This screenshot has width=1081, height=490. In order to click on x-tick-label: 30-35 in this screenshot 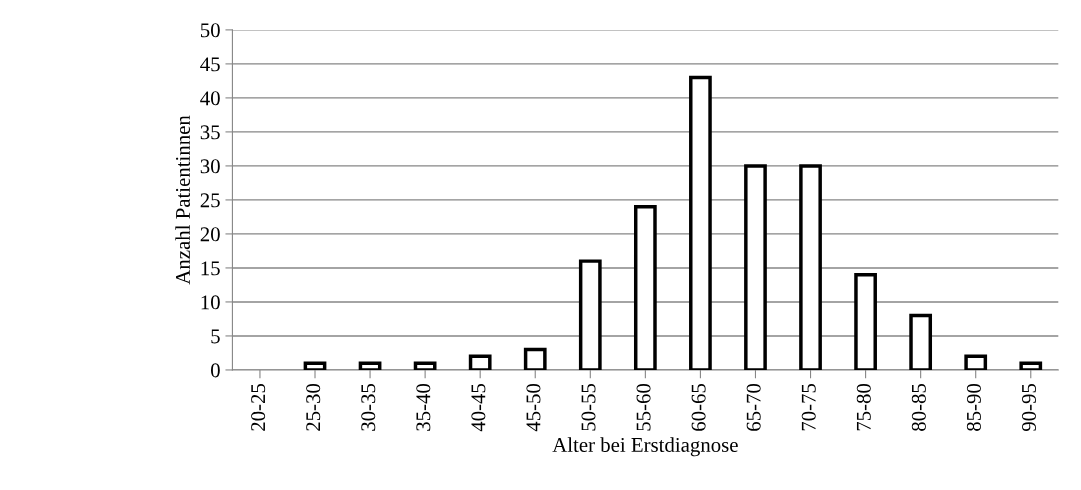, I will do `click(368, 407)`.